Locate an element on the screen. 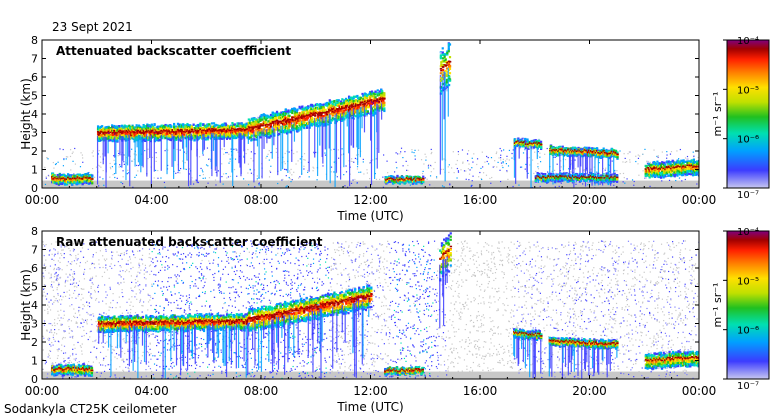 Image resolution: width=780 pixels, height=420 pixels. panel-title: Raw attenuated backscatter coefficient is located at coordinates (189, 242).